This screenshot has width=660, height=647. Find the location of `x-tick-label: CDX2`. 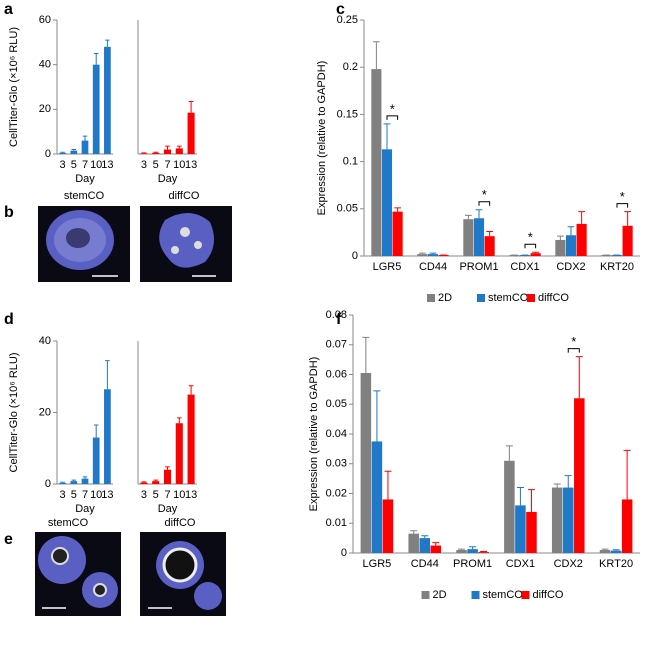

x-tick-label: CDX2 is located at coordinates (568, 564).